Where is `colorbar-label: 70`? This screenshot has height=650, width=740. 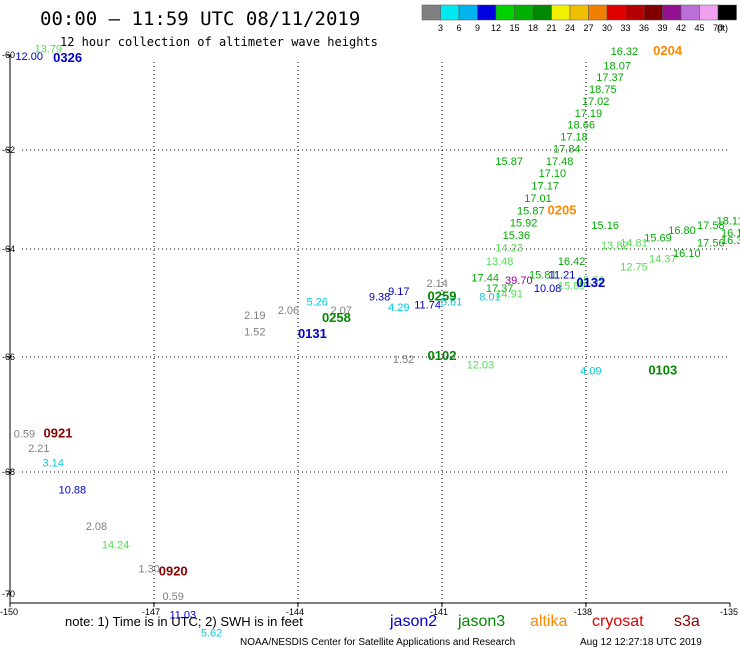 colorbar-label: 70 is located at coordinates (718, 28).